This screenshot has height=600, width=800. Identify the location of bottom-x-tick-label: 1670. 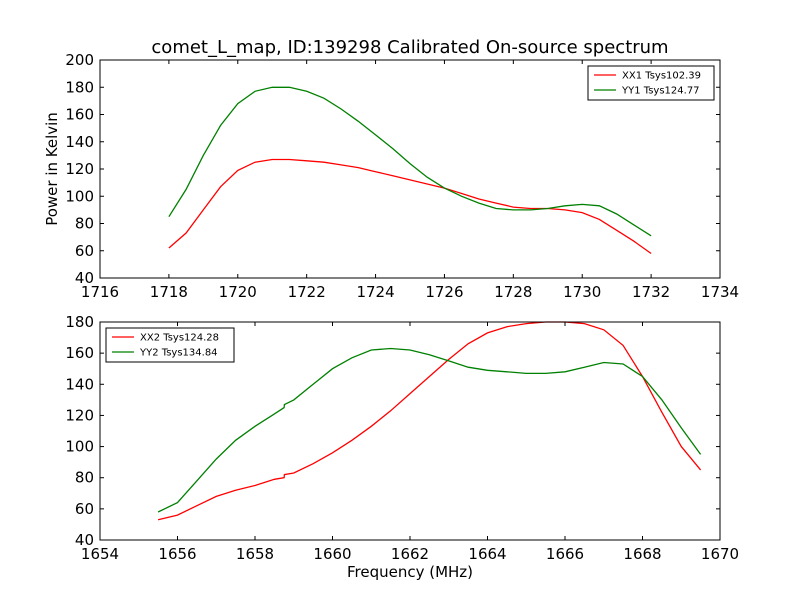
(720, 554).